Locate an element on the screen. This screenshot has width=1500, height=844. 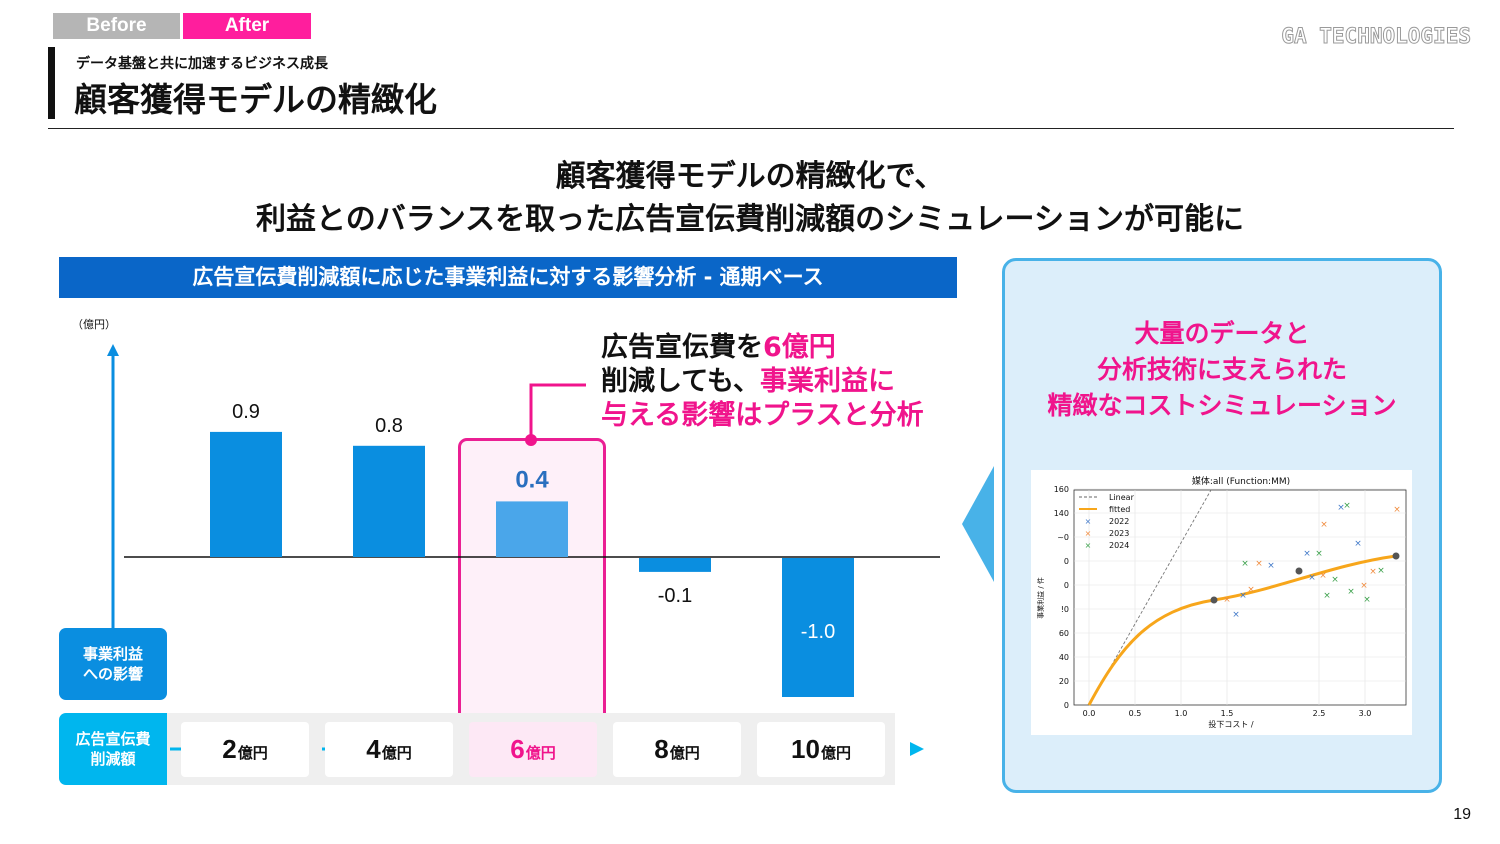
x-axis-label-line-1: 広告宣伝費 is located at coordinates (113, 739).